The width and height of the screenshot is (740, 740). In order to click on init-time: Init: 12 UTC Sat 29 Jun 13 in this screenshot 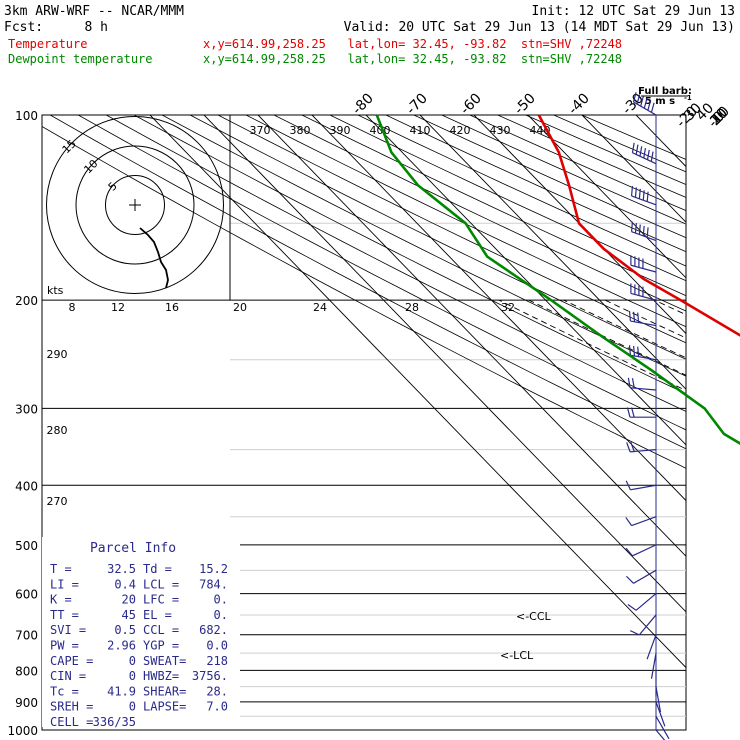, I will do `click(634, 11)`.